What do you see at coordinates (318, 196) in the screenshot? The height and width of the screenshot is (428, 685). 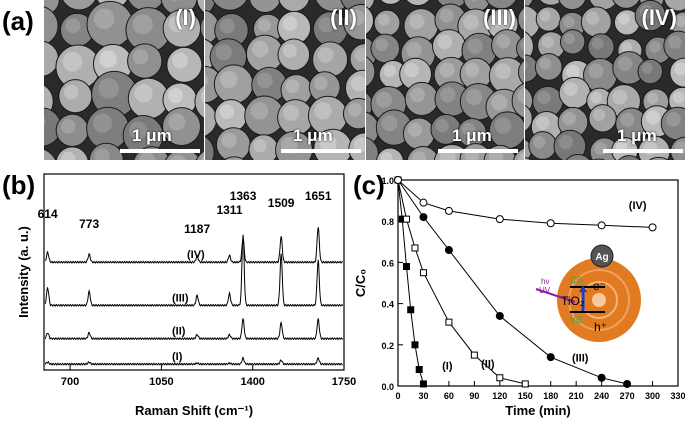 I see `raman-peak-label: 1651` at bounding box center [318, 196].